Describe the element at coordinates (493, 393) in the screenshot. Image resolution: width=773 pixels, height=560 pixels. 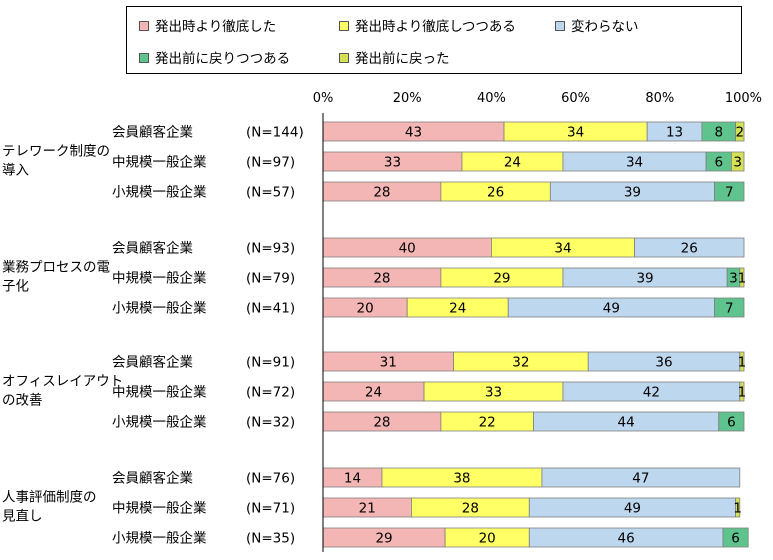
I see `data-label: 33` at that location.